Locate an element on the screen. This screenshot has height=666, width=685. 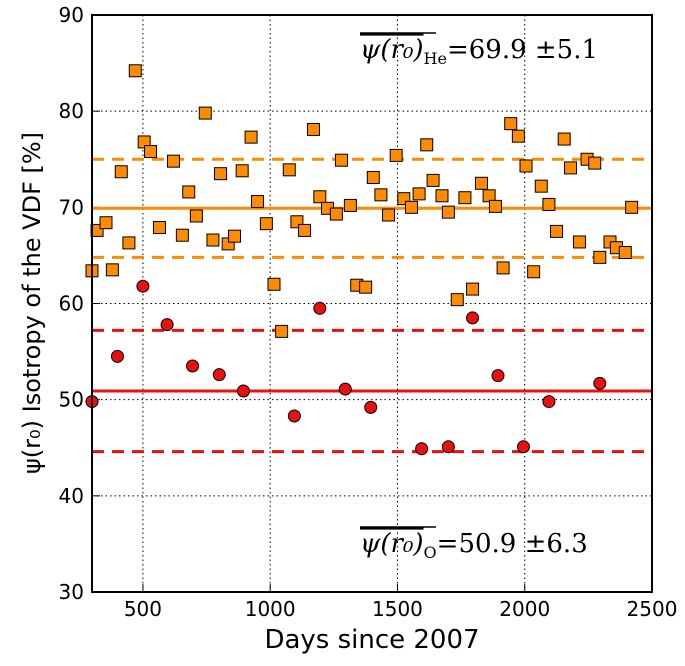
y-tick-label: 60 is located at coordinates (71, 304).